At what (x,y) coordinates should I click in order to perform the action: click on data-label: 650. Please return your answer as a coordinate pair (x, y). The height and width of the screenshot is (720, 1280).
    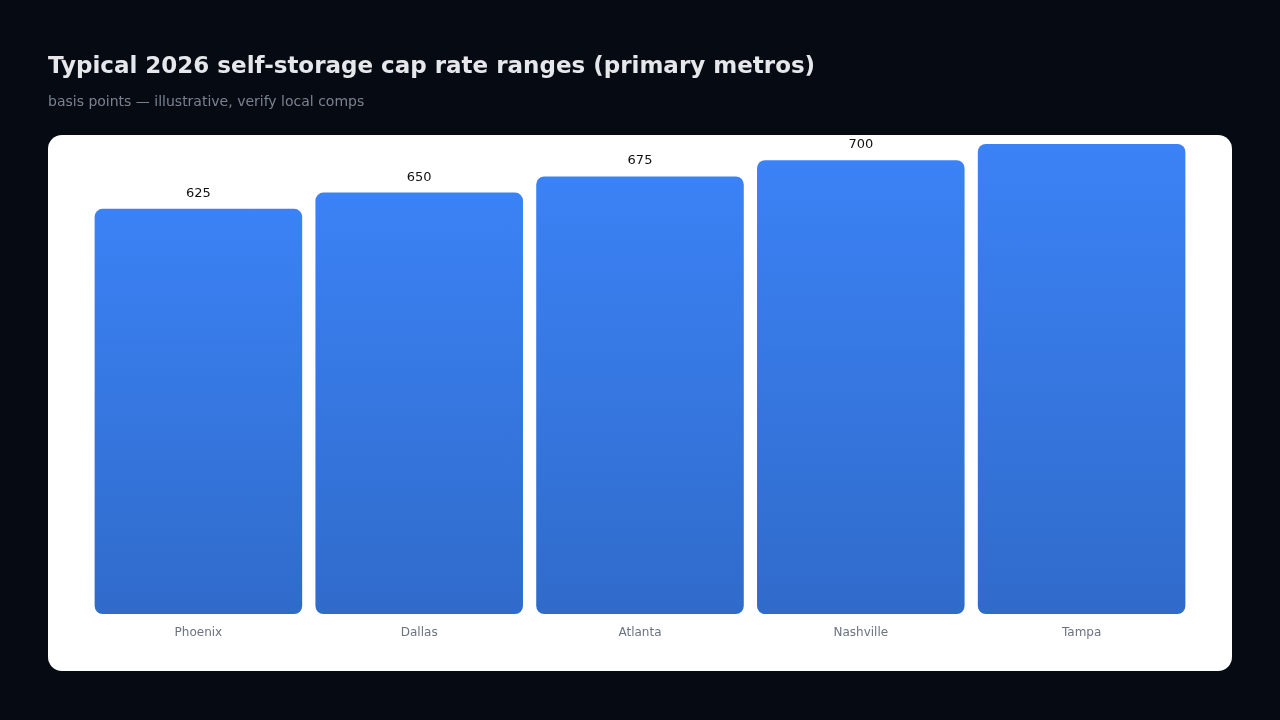
    Looking at the image, I should click on (419, 176).